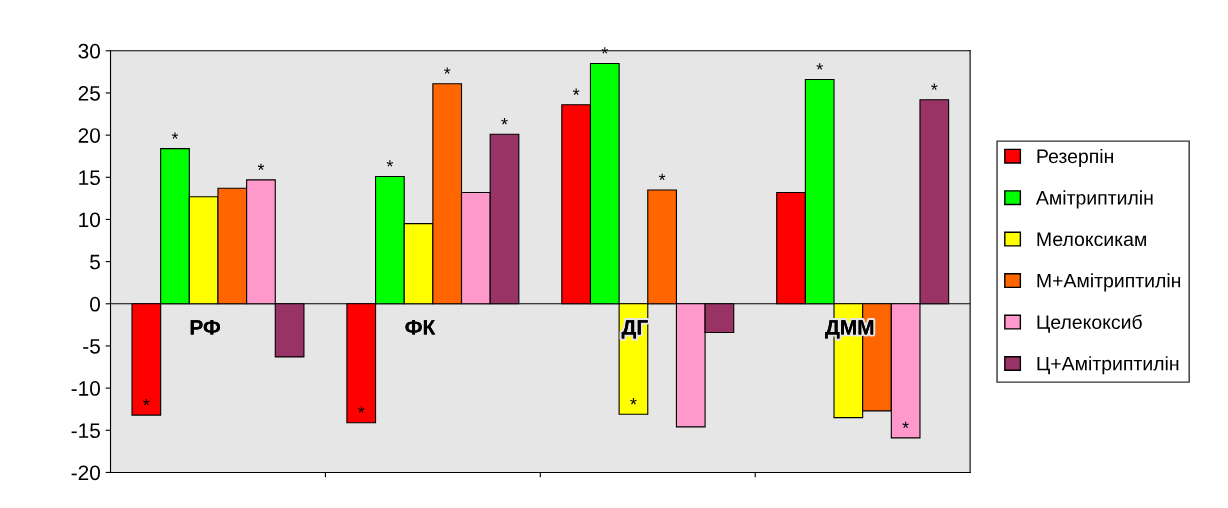 The height and width of the screenshot is (508, 1228). What do you see at coordinates (85, 431) in the screenshot?
I see `y-tick-label: -15` at bounding box center [85, 431].